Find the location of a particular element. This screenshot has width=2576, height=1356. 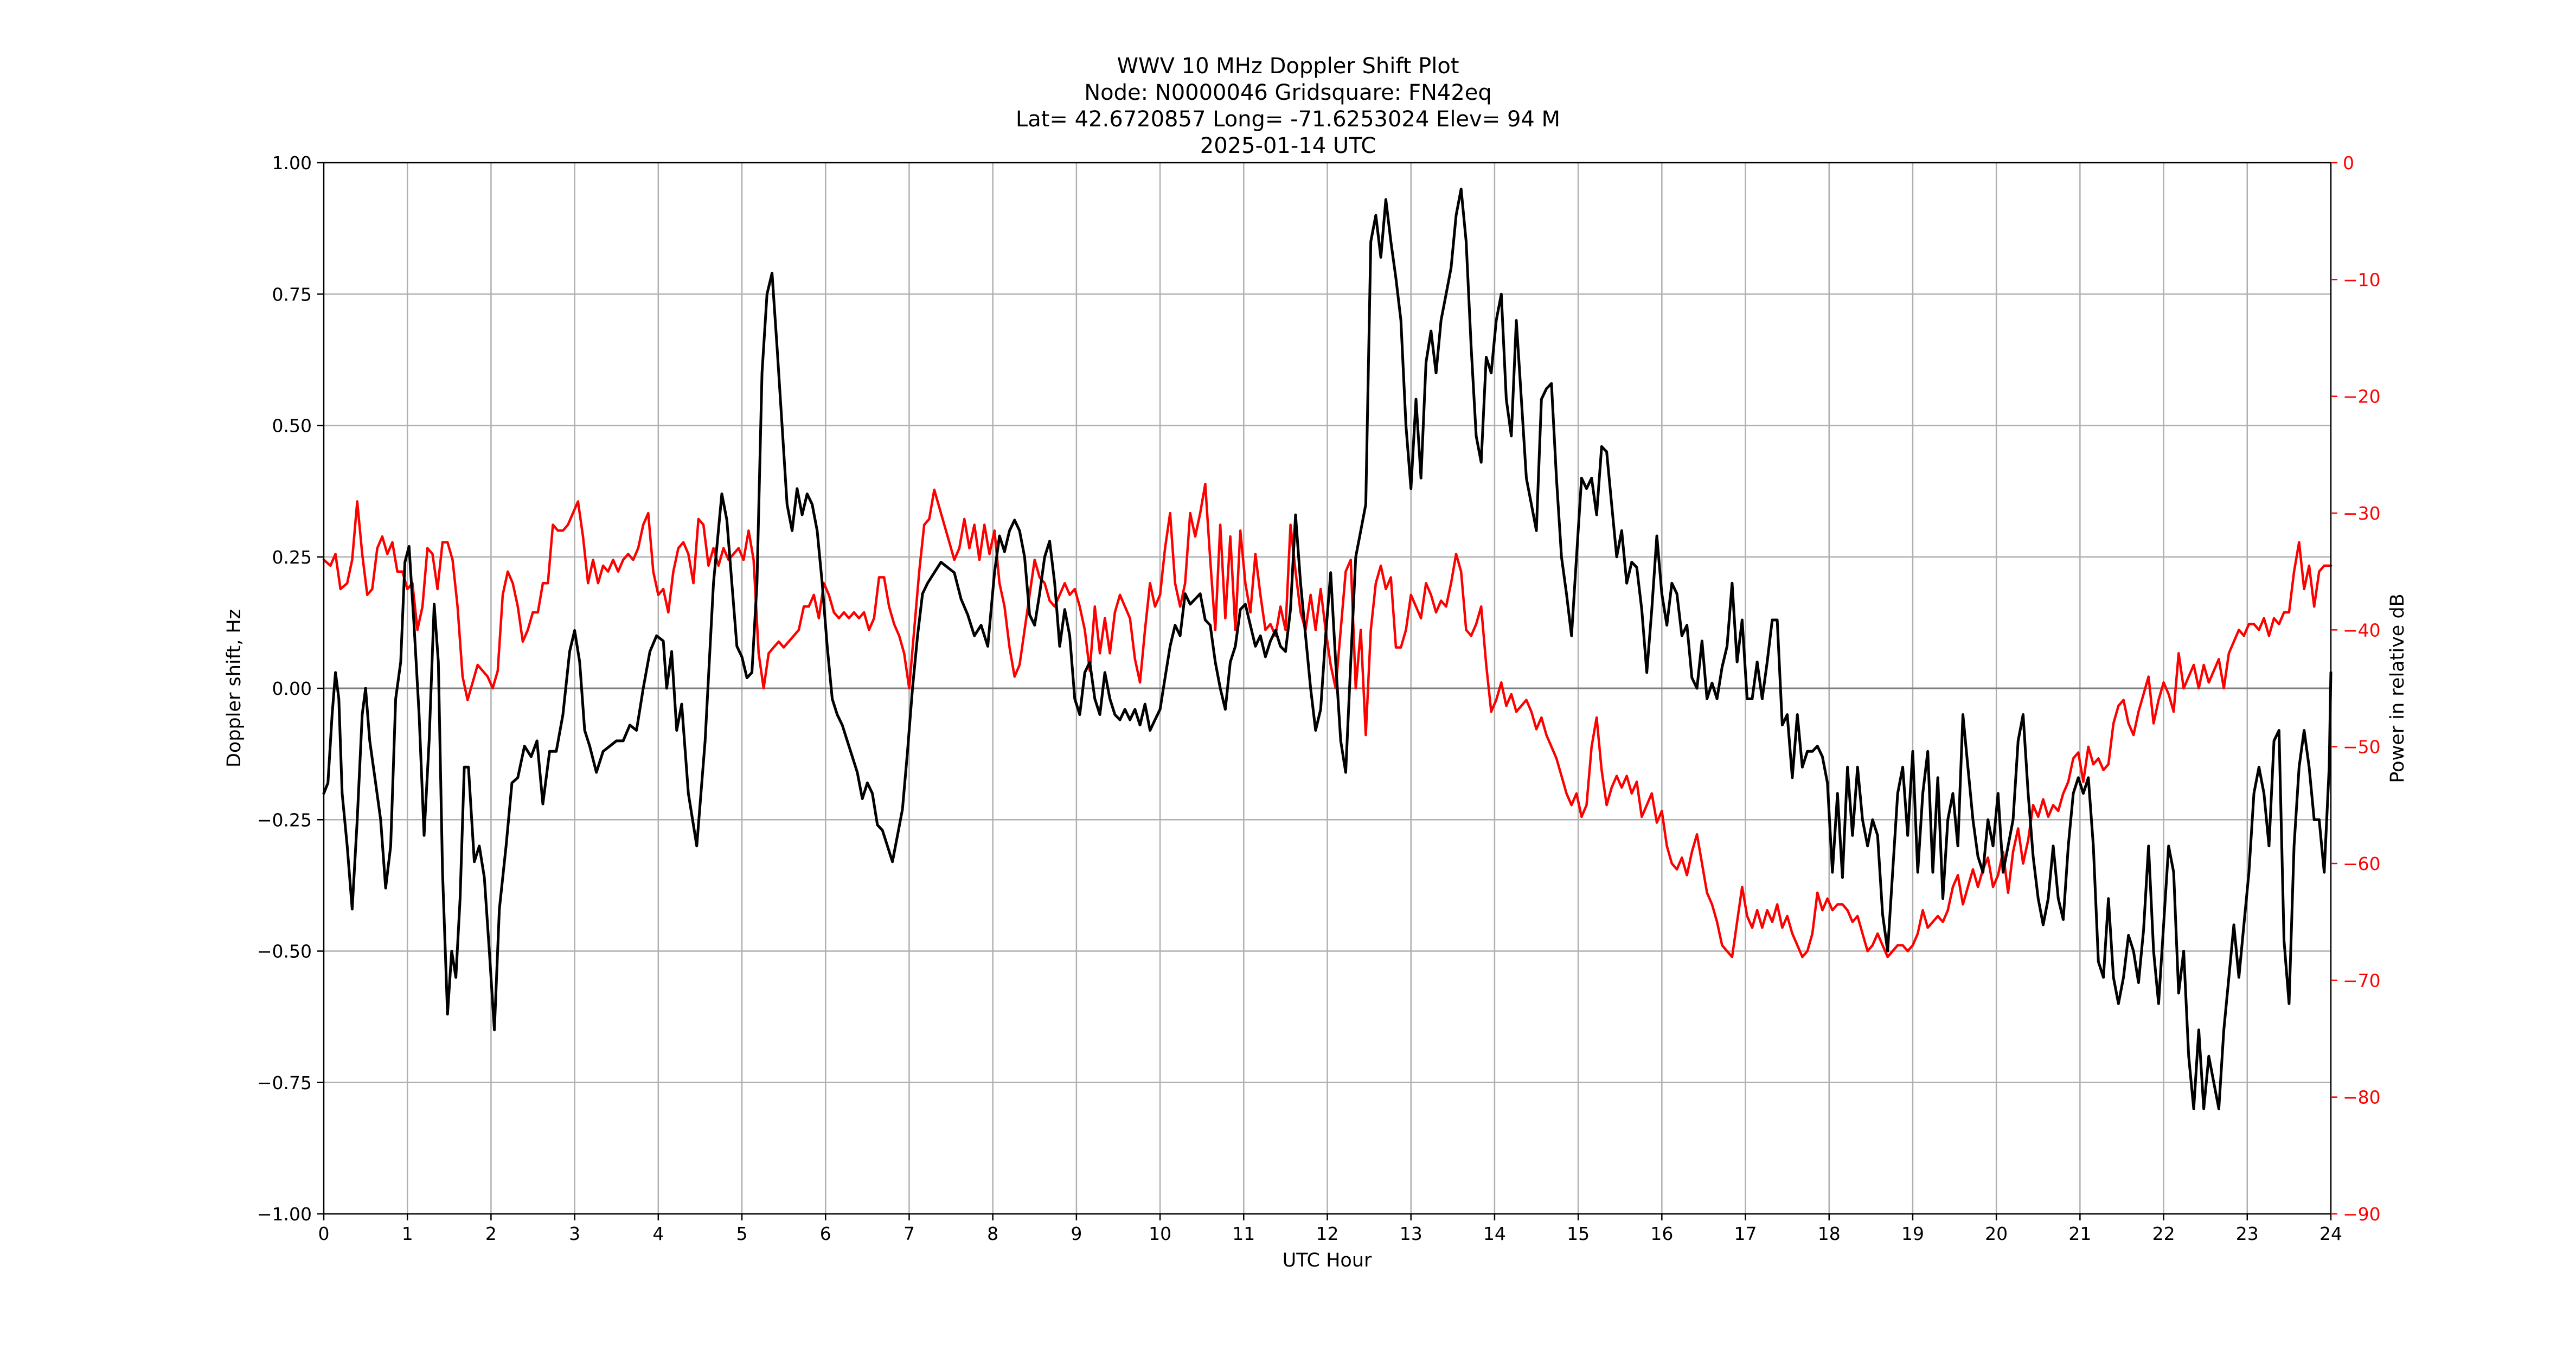

x-tick-label: 11 is located at coordinates (1243, 1233).